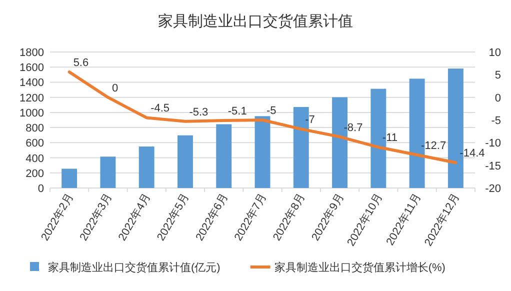 The image size is (511, 291). I want to click on y-tick-label: 200, so click(35, 174).